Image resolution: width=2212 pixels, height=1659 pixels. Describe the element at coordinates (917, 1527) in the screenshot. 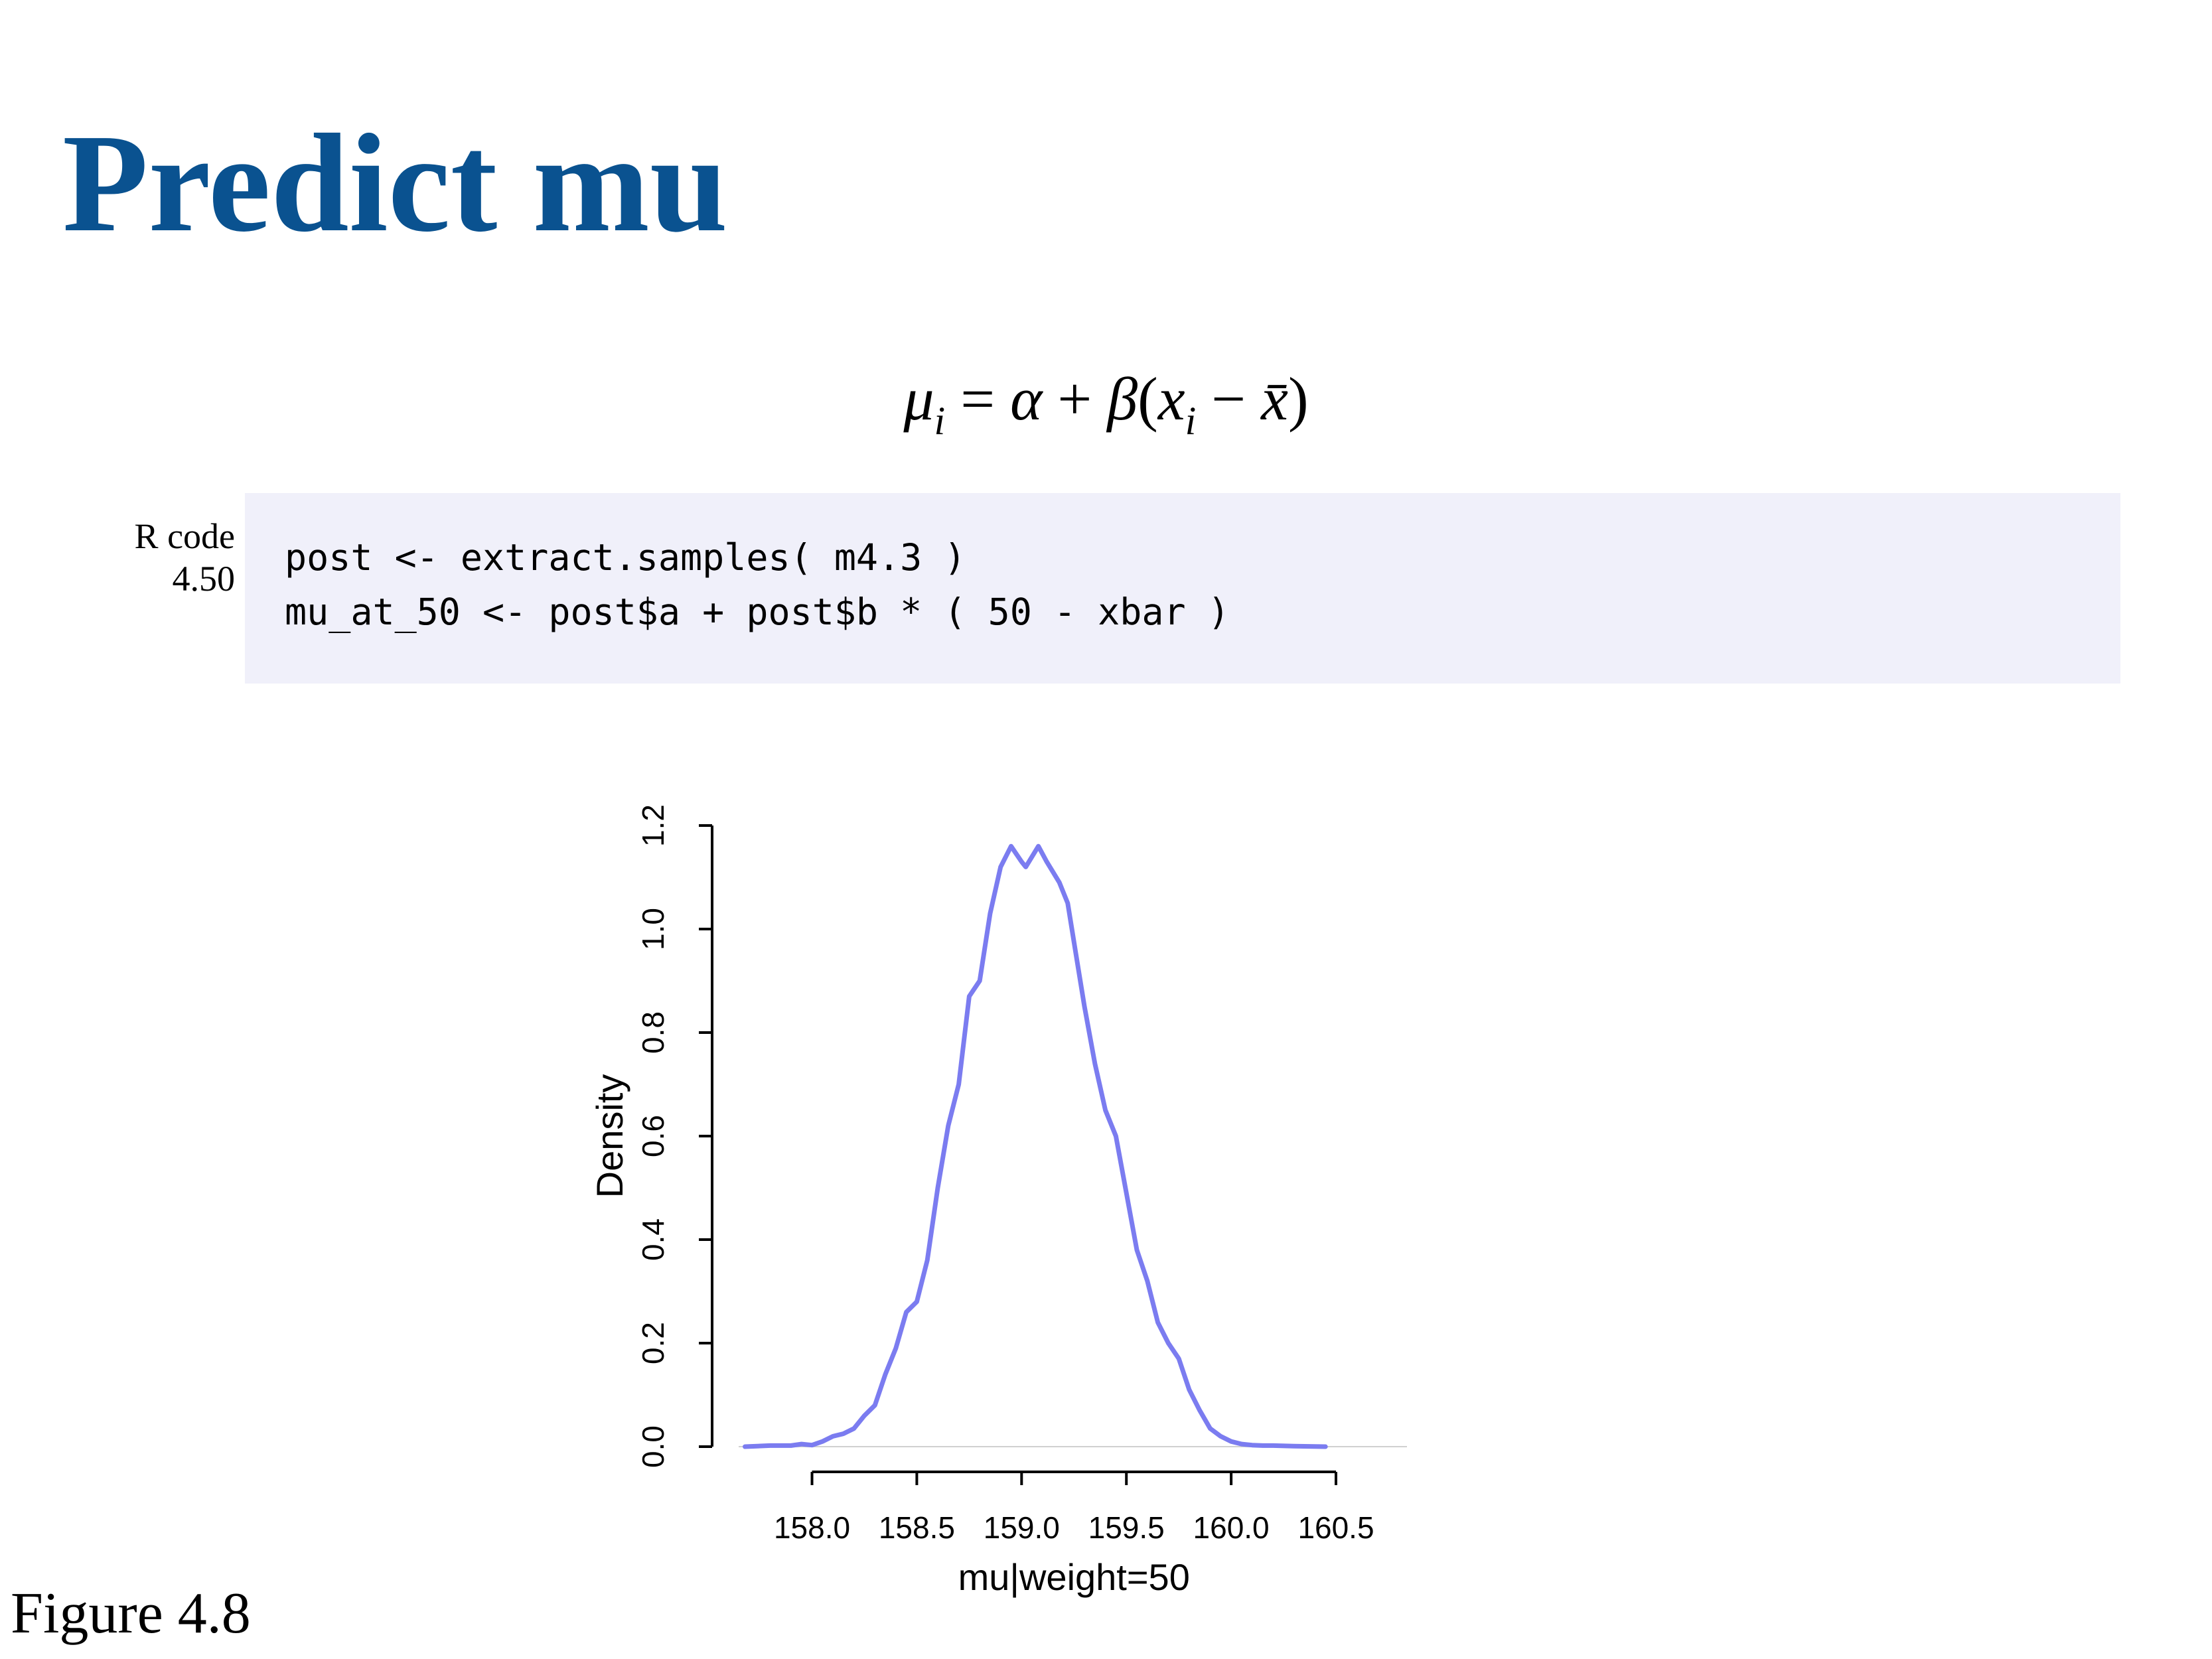

I see `x-tick-label: 158.5` at that location.